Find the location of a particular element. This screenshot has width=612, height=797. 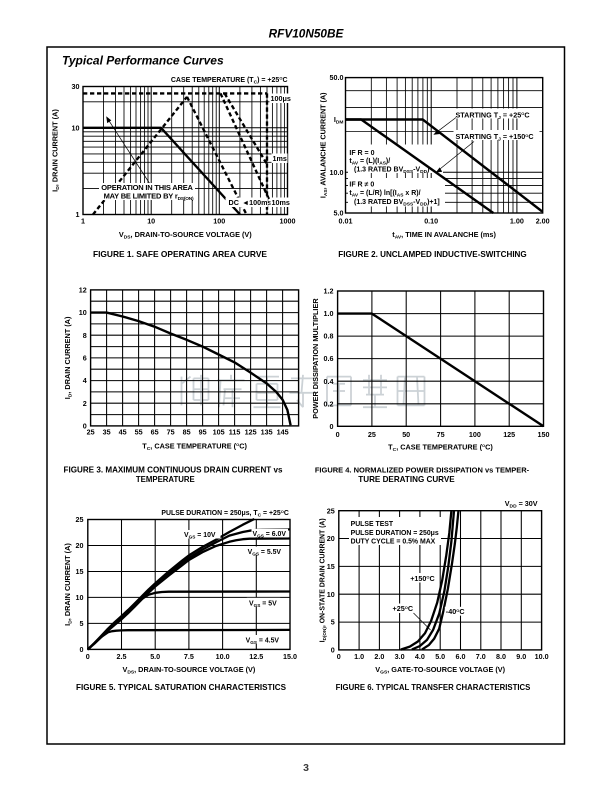

svg-text: 2.00 is located at coordinates (543, 221).